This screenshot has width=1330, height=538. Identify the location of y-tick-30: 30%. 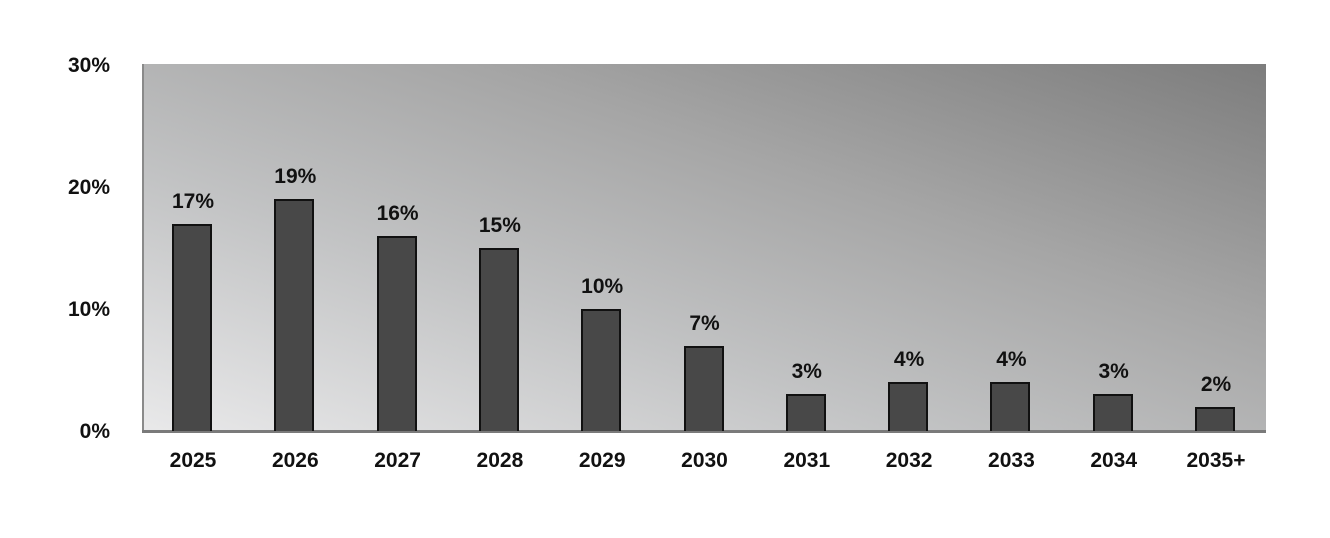
(88, 65).